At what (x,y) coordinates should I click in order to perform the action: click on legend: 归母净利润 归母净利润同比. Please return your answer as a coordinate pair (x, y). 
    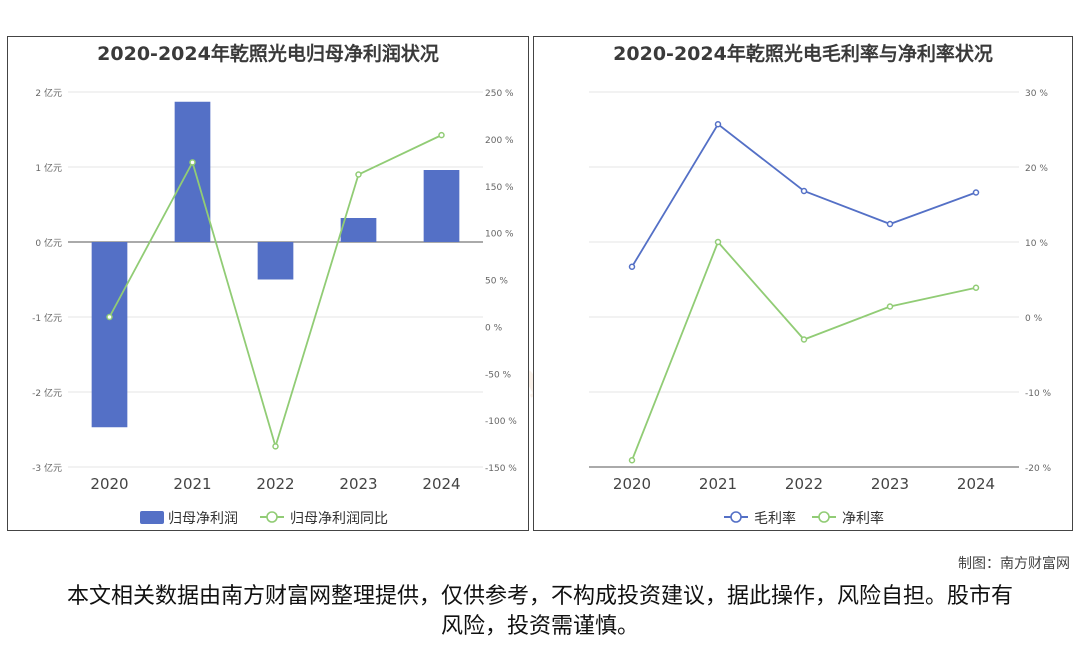
    Looking at the image, I should click on (264, 518).